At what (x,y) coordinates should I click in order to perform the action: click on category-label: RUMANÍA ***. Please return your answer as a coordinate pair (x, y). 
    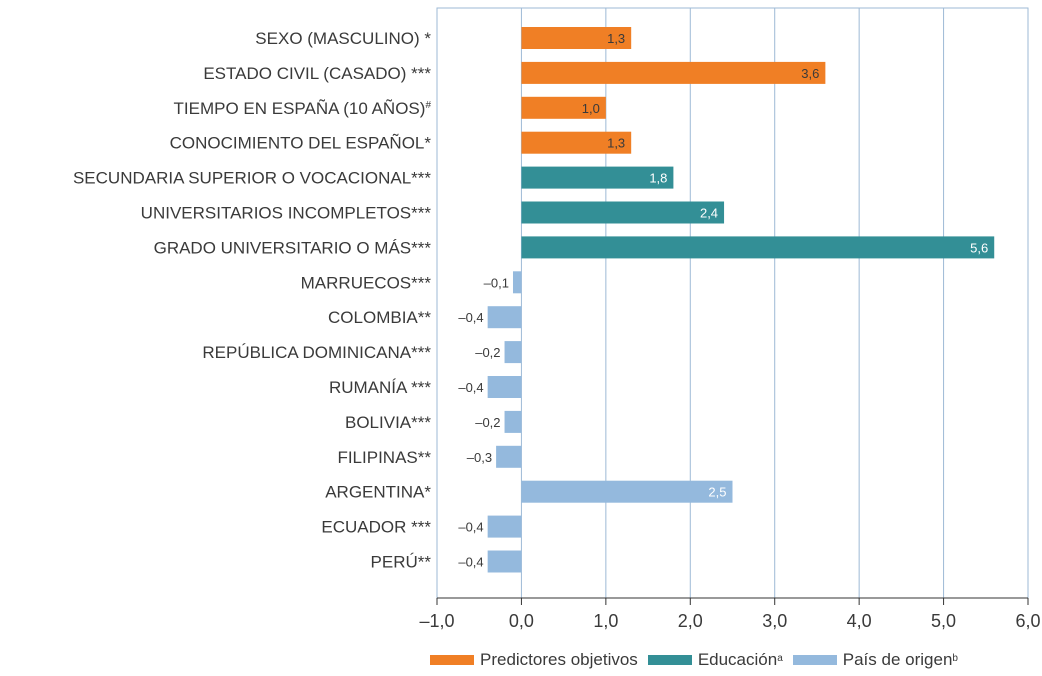
    Looking at the image, I should click on (380, 387).